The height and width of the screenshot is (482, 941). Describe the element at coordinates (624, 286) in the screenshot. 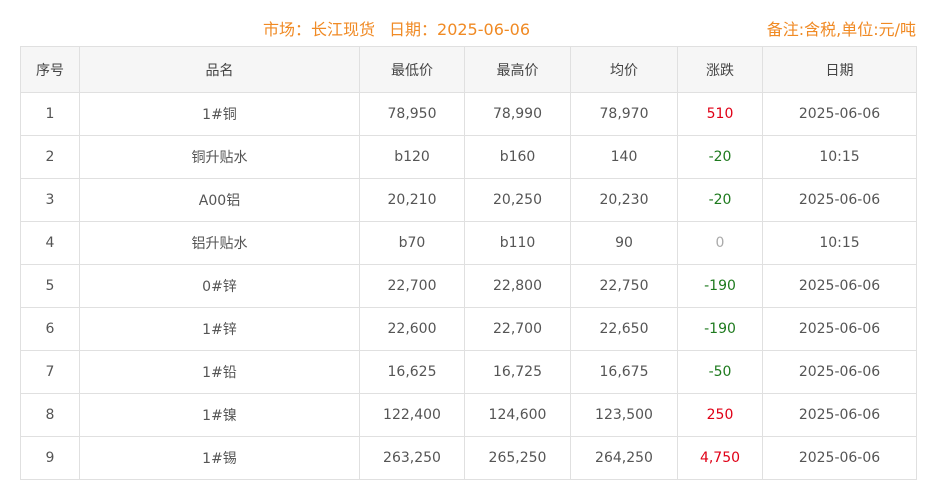

I see `avg-price: 22,750` at that location.